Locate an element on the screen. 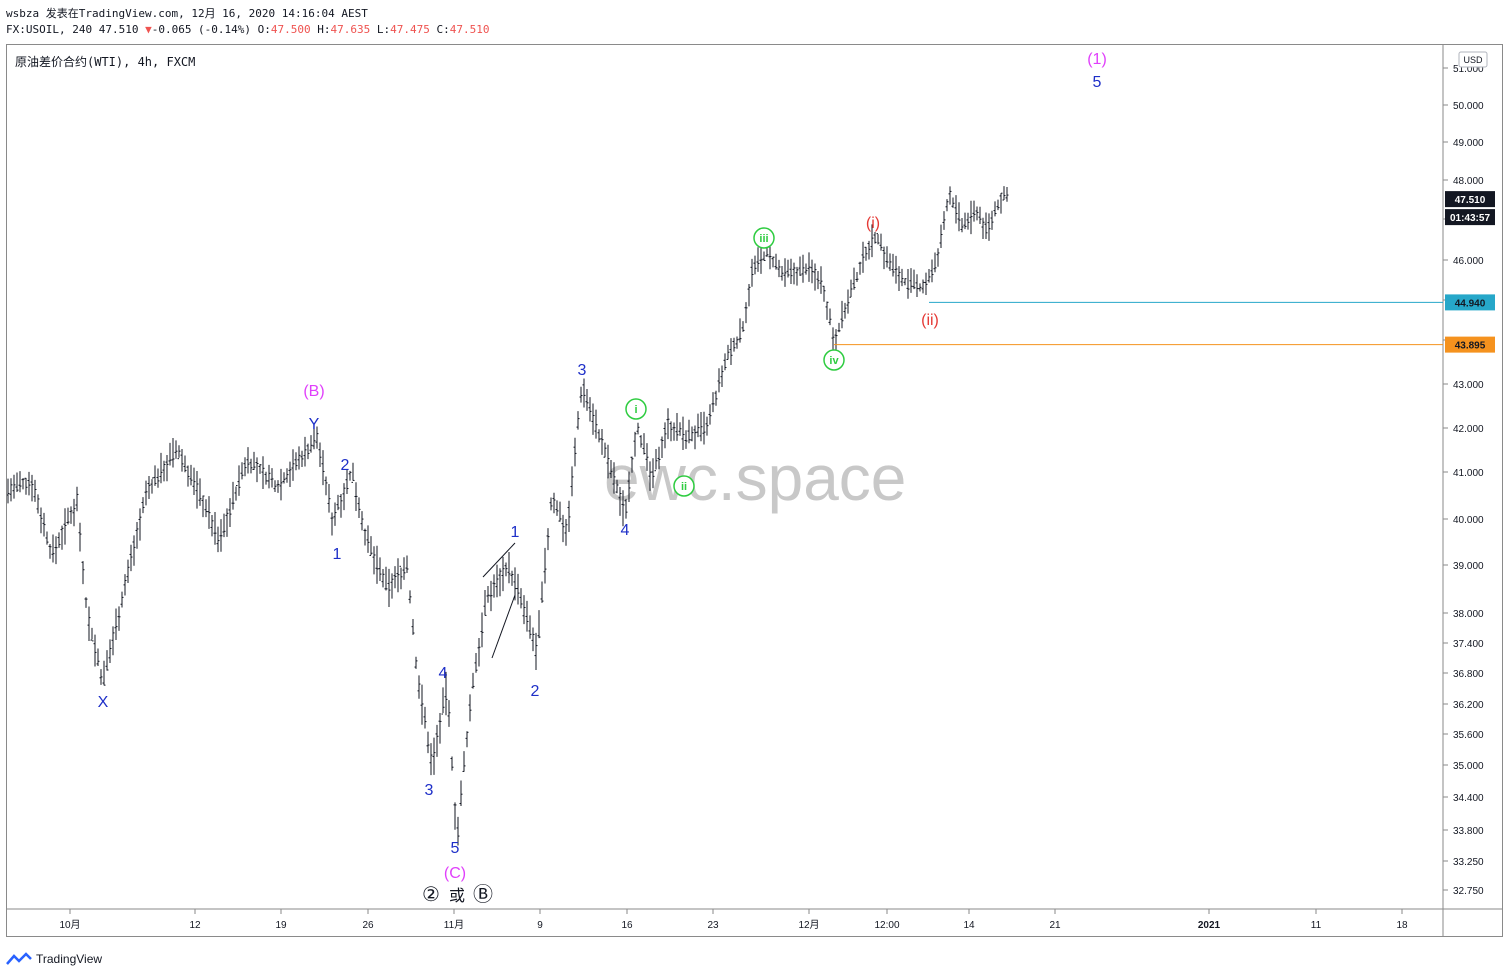 This screenshot has width=1510, height=974. time-axis-label: 21 is located at coordinates (1055, 925).